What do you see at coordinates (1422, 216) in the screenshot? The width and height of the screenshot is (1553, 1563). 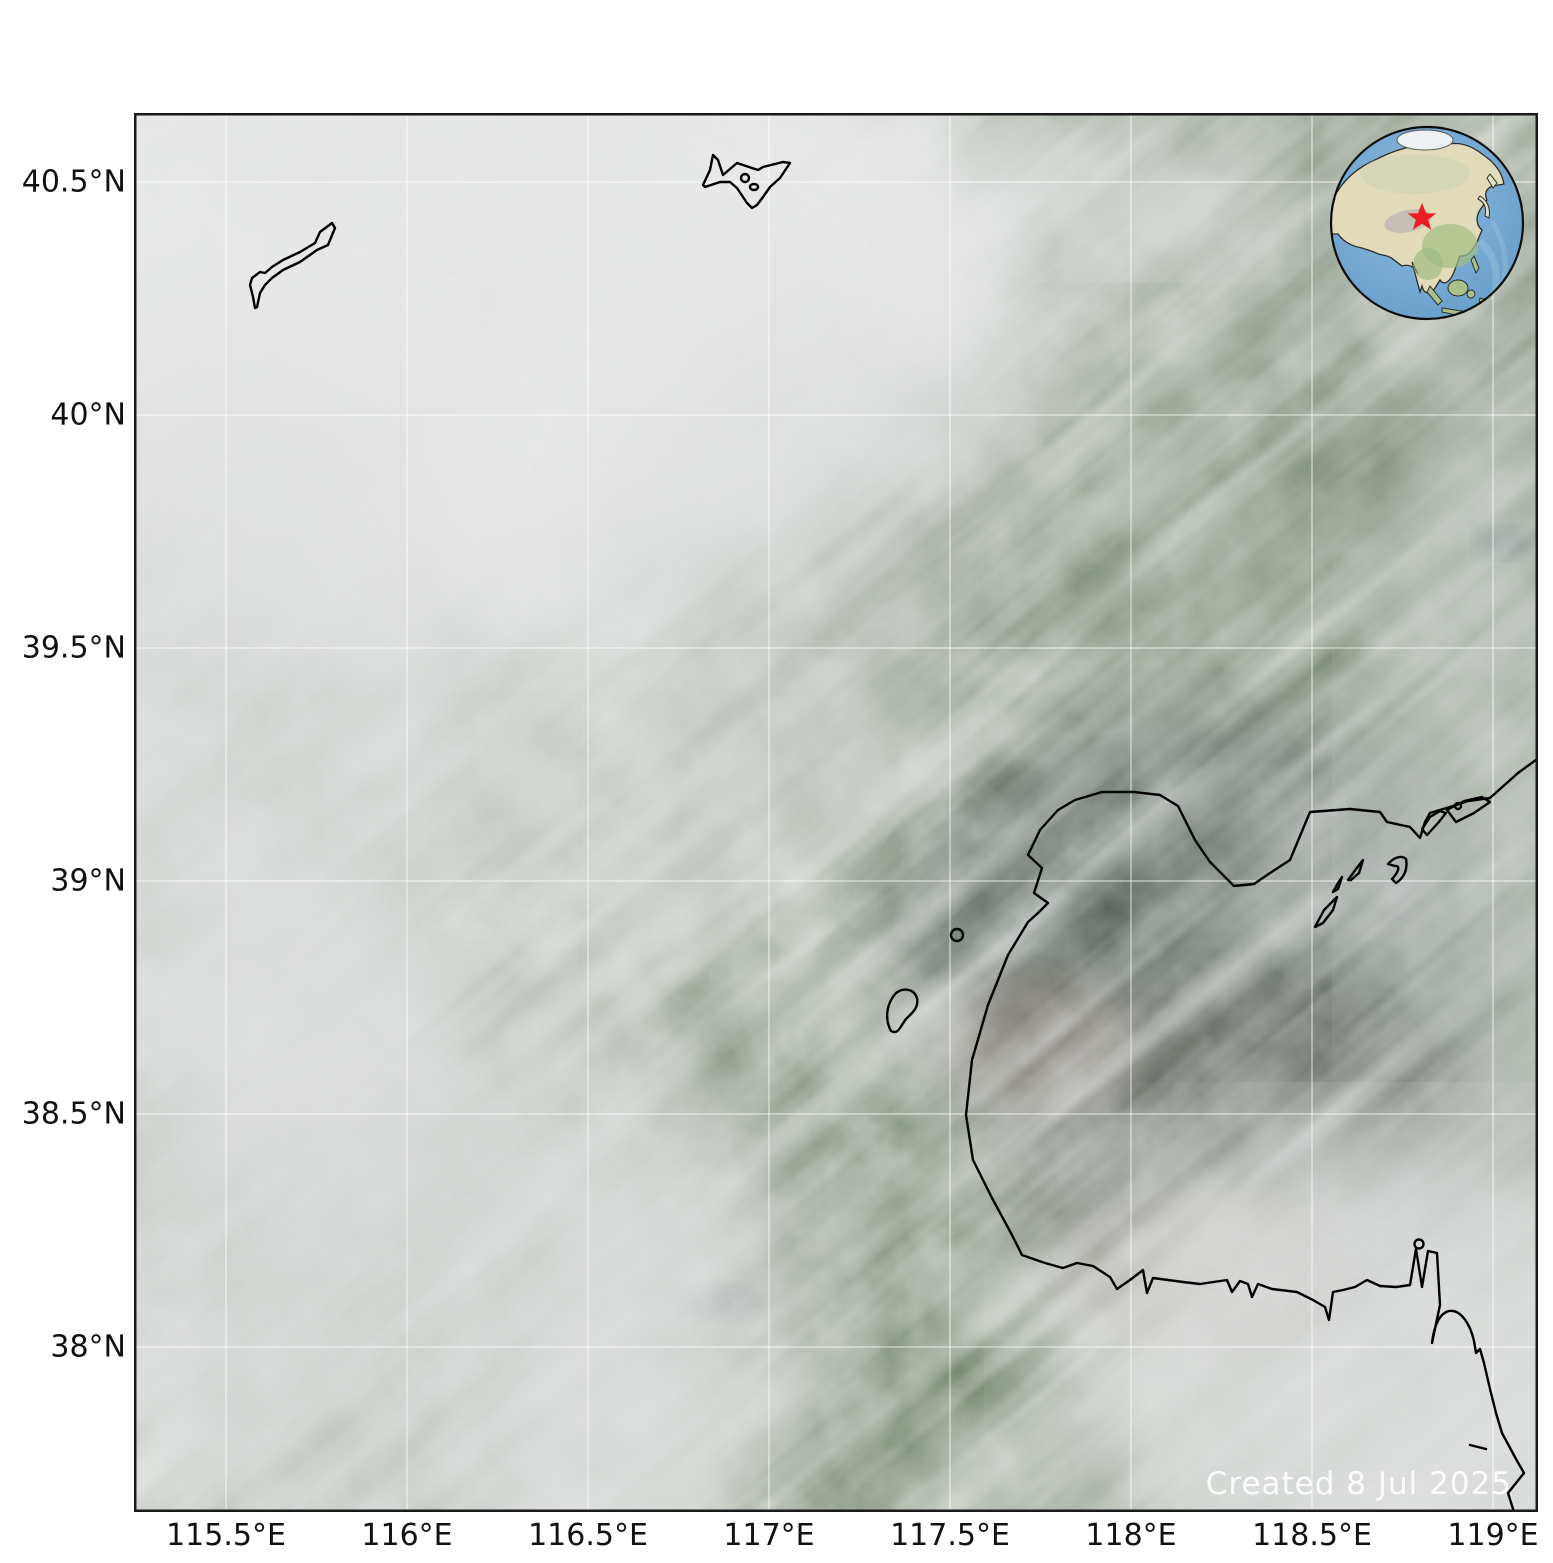 I see `globe-star-icon` at bounding box center [1422, 216].